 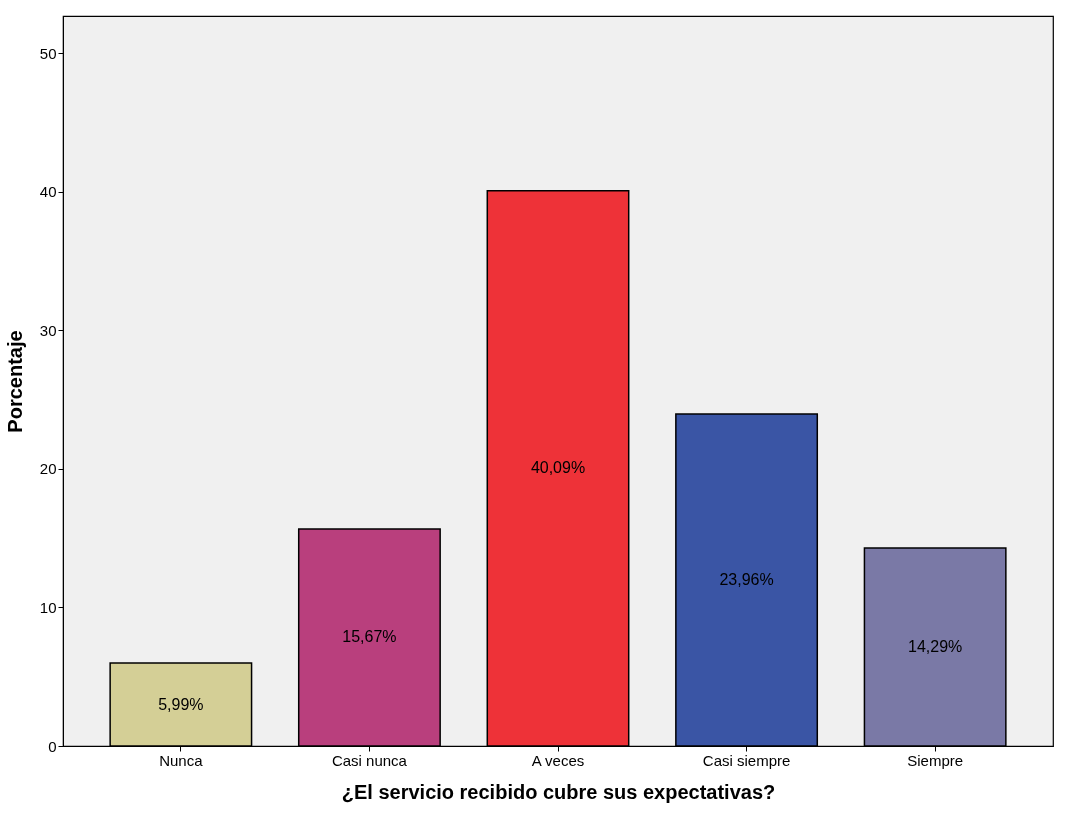 What do you see at coordinates (181, 760) in the screenshot?
I see `x-tick-label: Nunca` at bounding box center [181, 760].